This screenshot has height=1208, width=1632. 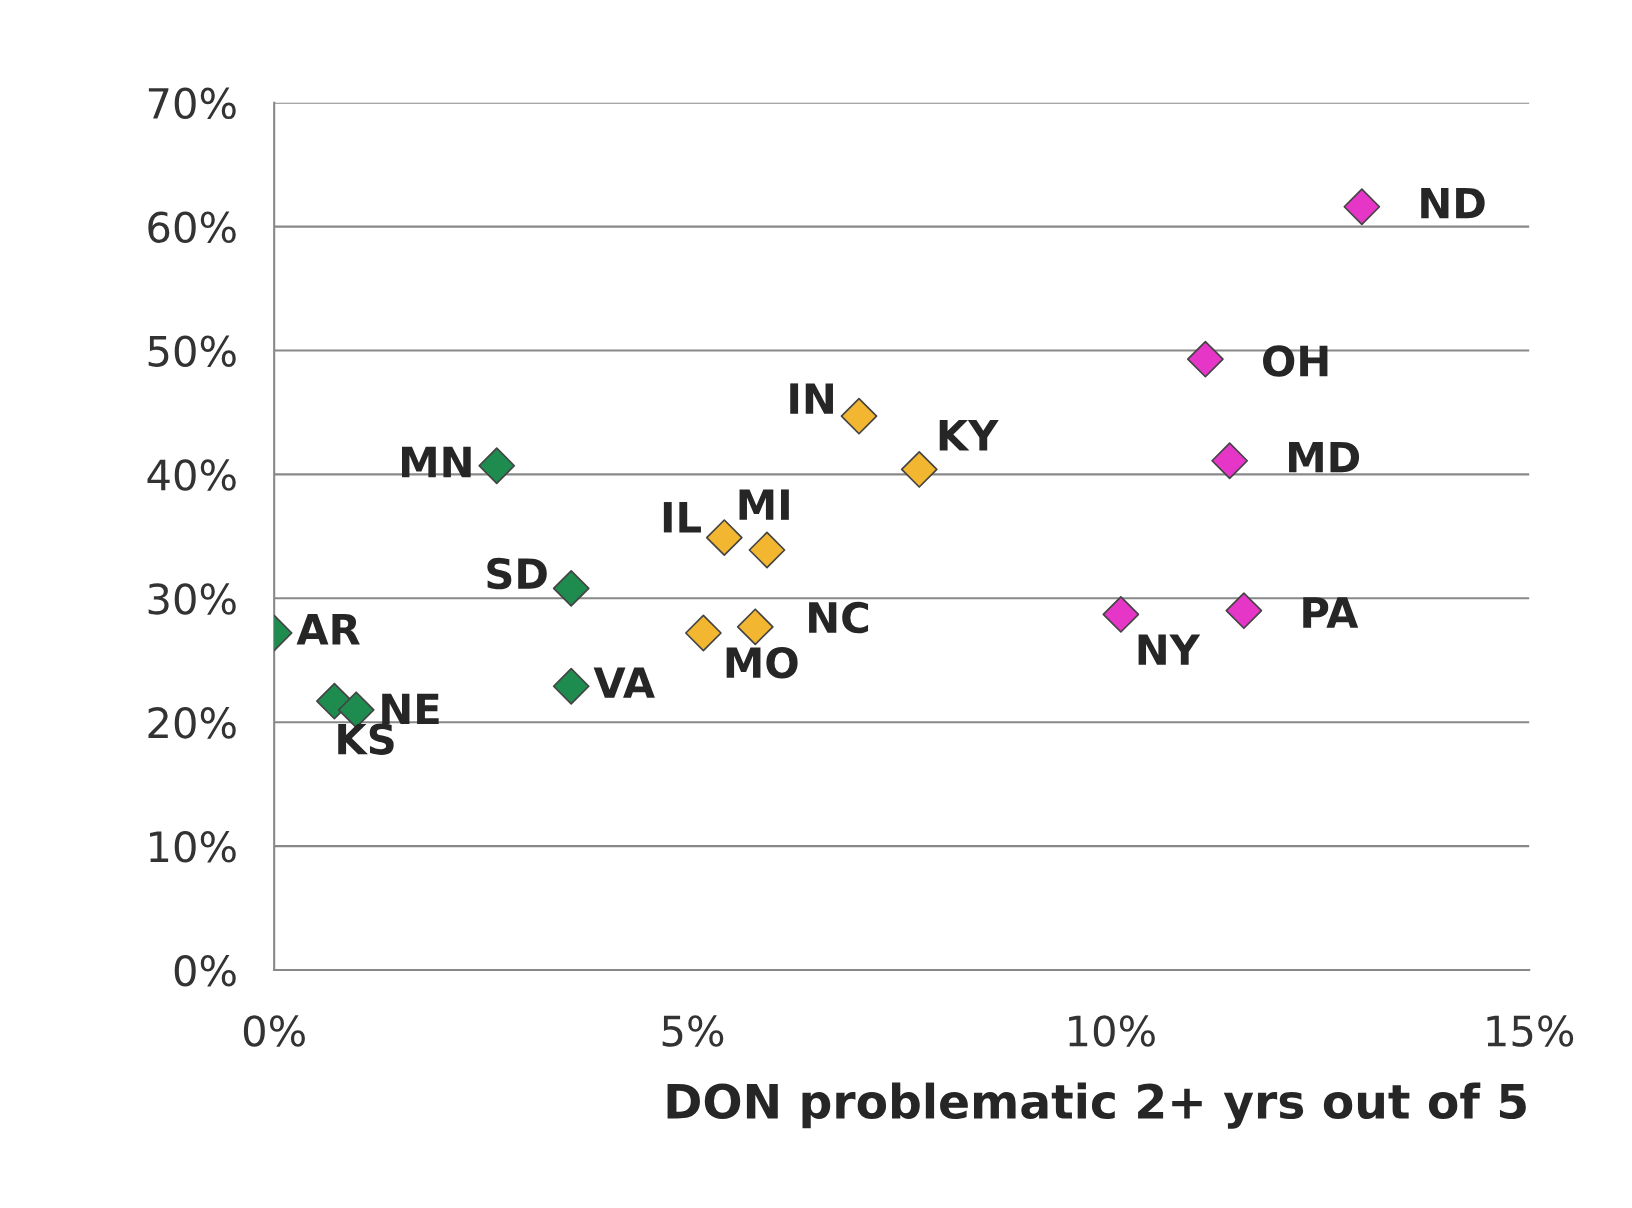 What do you see at coordinates (1169, 649) in the screenshot?
I see `annotation: NY` at bounding box center [1169, 649].